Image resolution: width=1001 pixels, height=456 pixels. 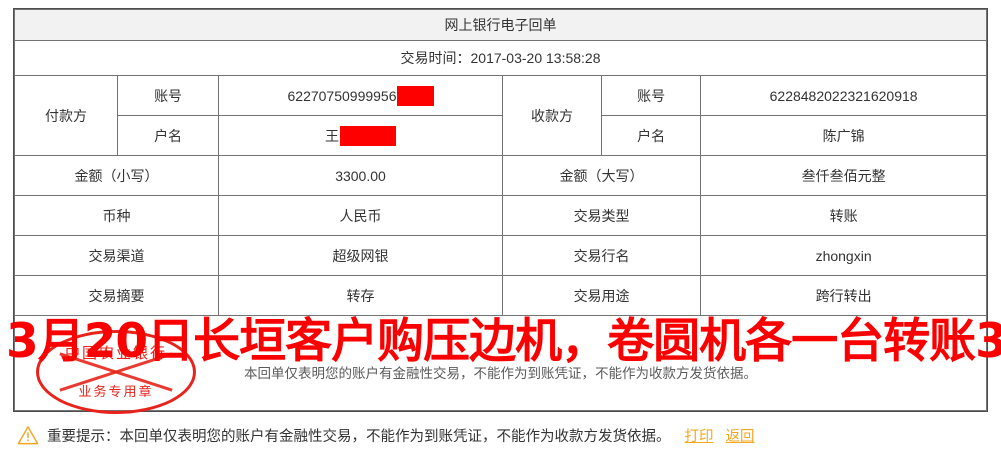 I want to click on transaction-time: 交易时间：2017-03-20 13:58:28, so click(x=500, y=58).